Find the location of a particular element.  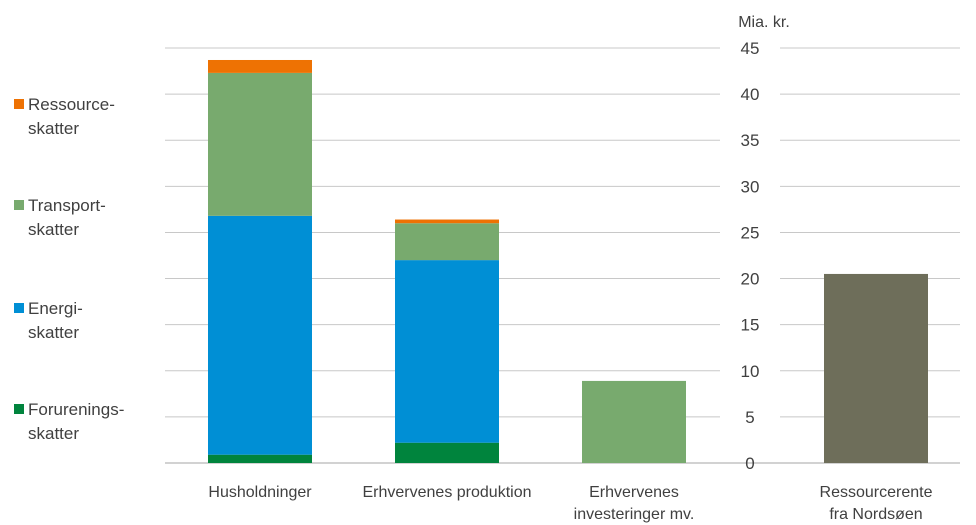

y-tick-label: 35 is located at coordinates (750, 140).